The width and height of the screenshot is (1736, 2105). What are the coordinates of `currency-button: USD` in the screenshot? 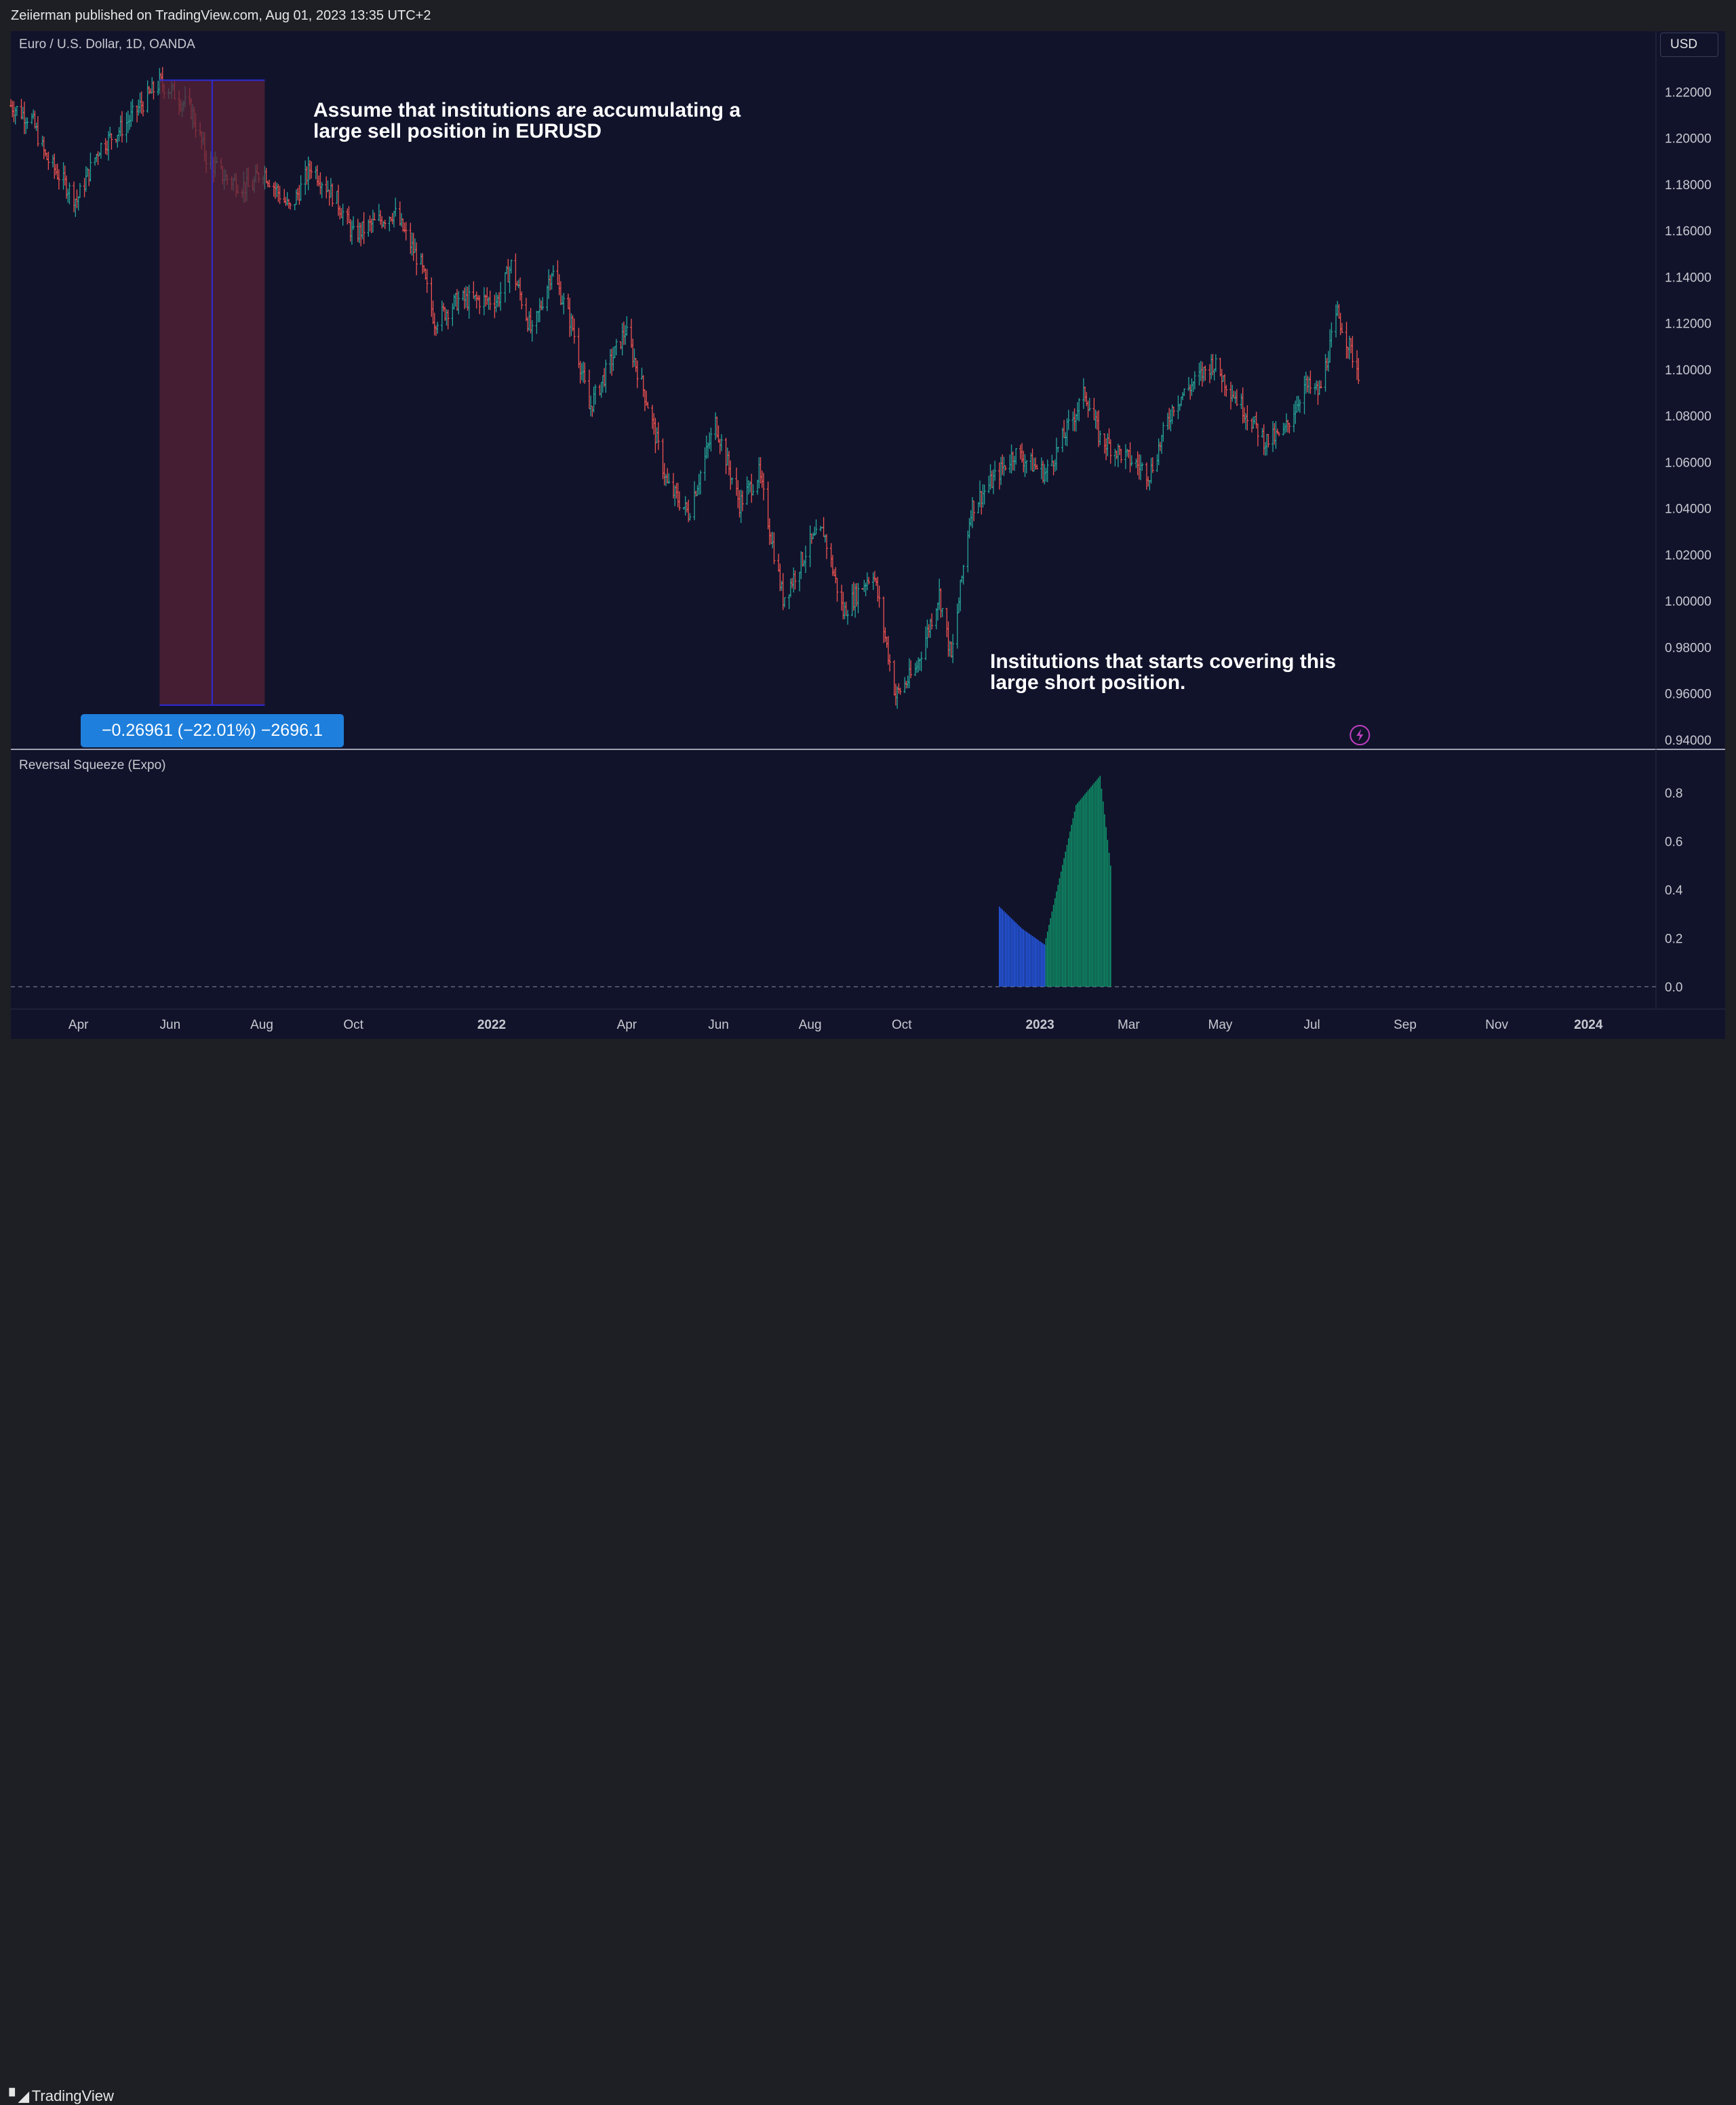 It's located at (1689, 45).